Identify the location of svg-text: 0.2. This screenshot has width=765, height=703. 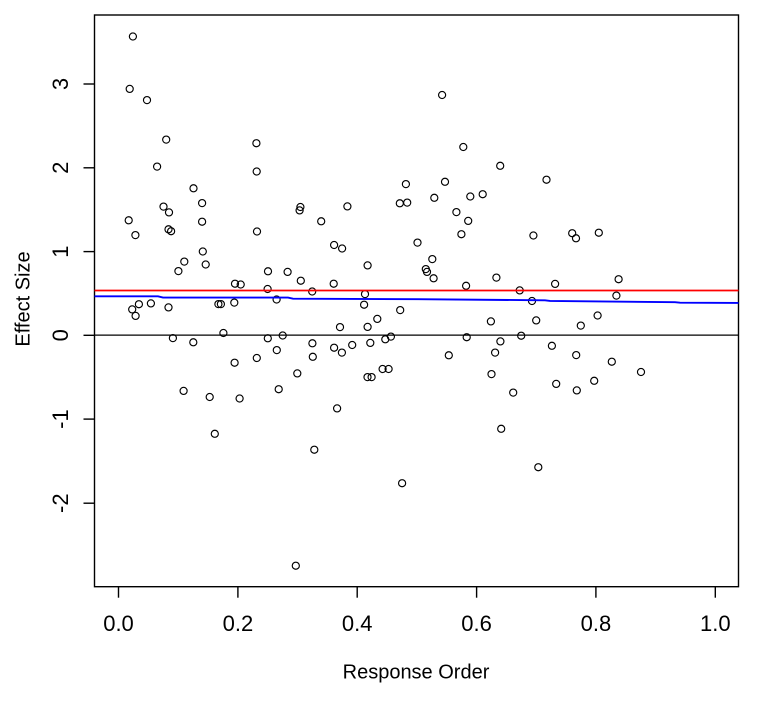
(238, 623).